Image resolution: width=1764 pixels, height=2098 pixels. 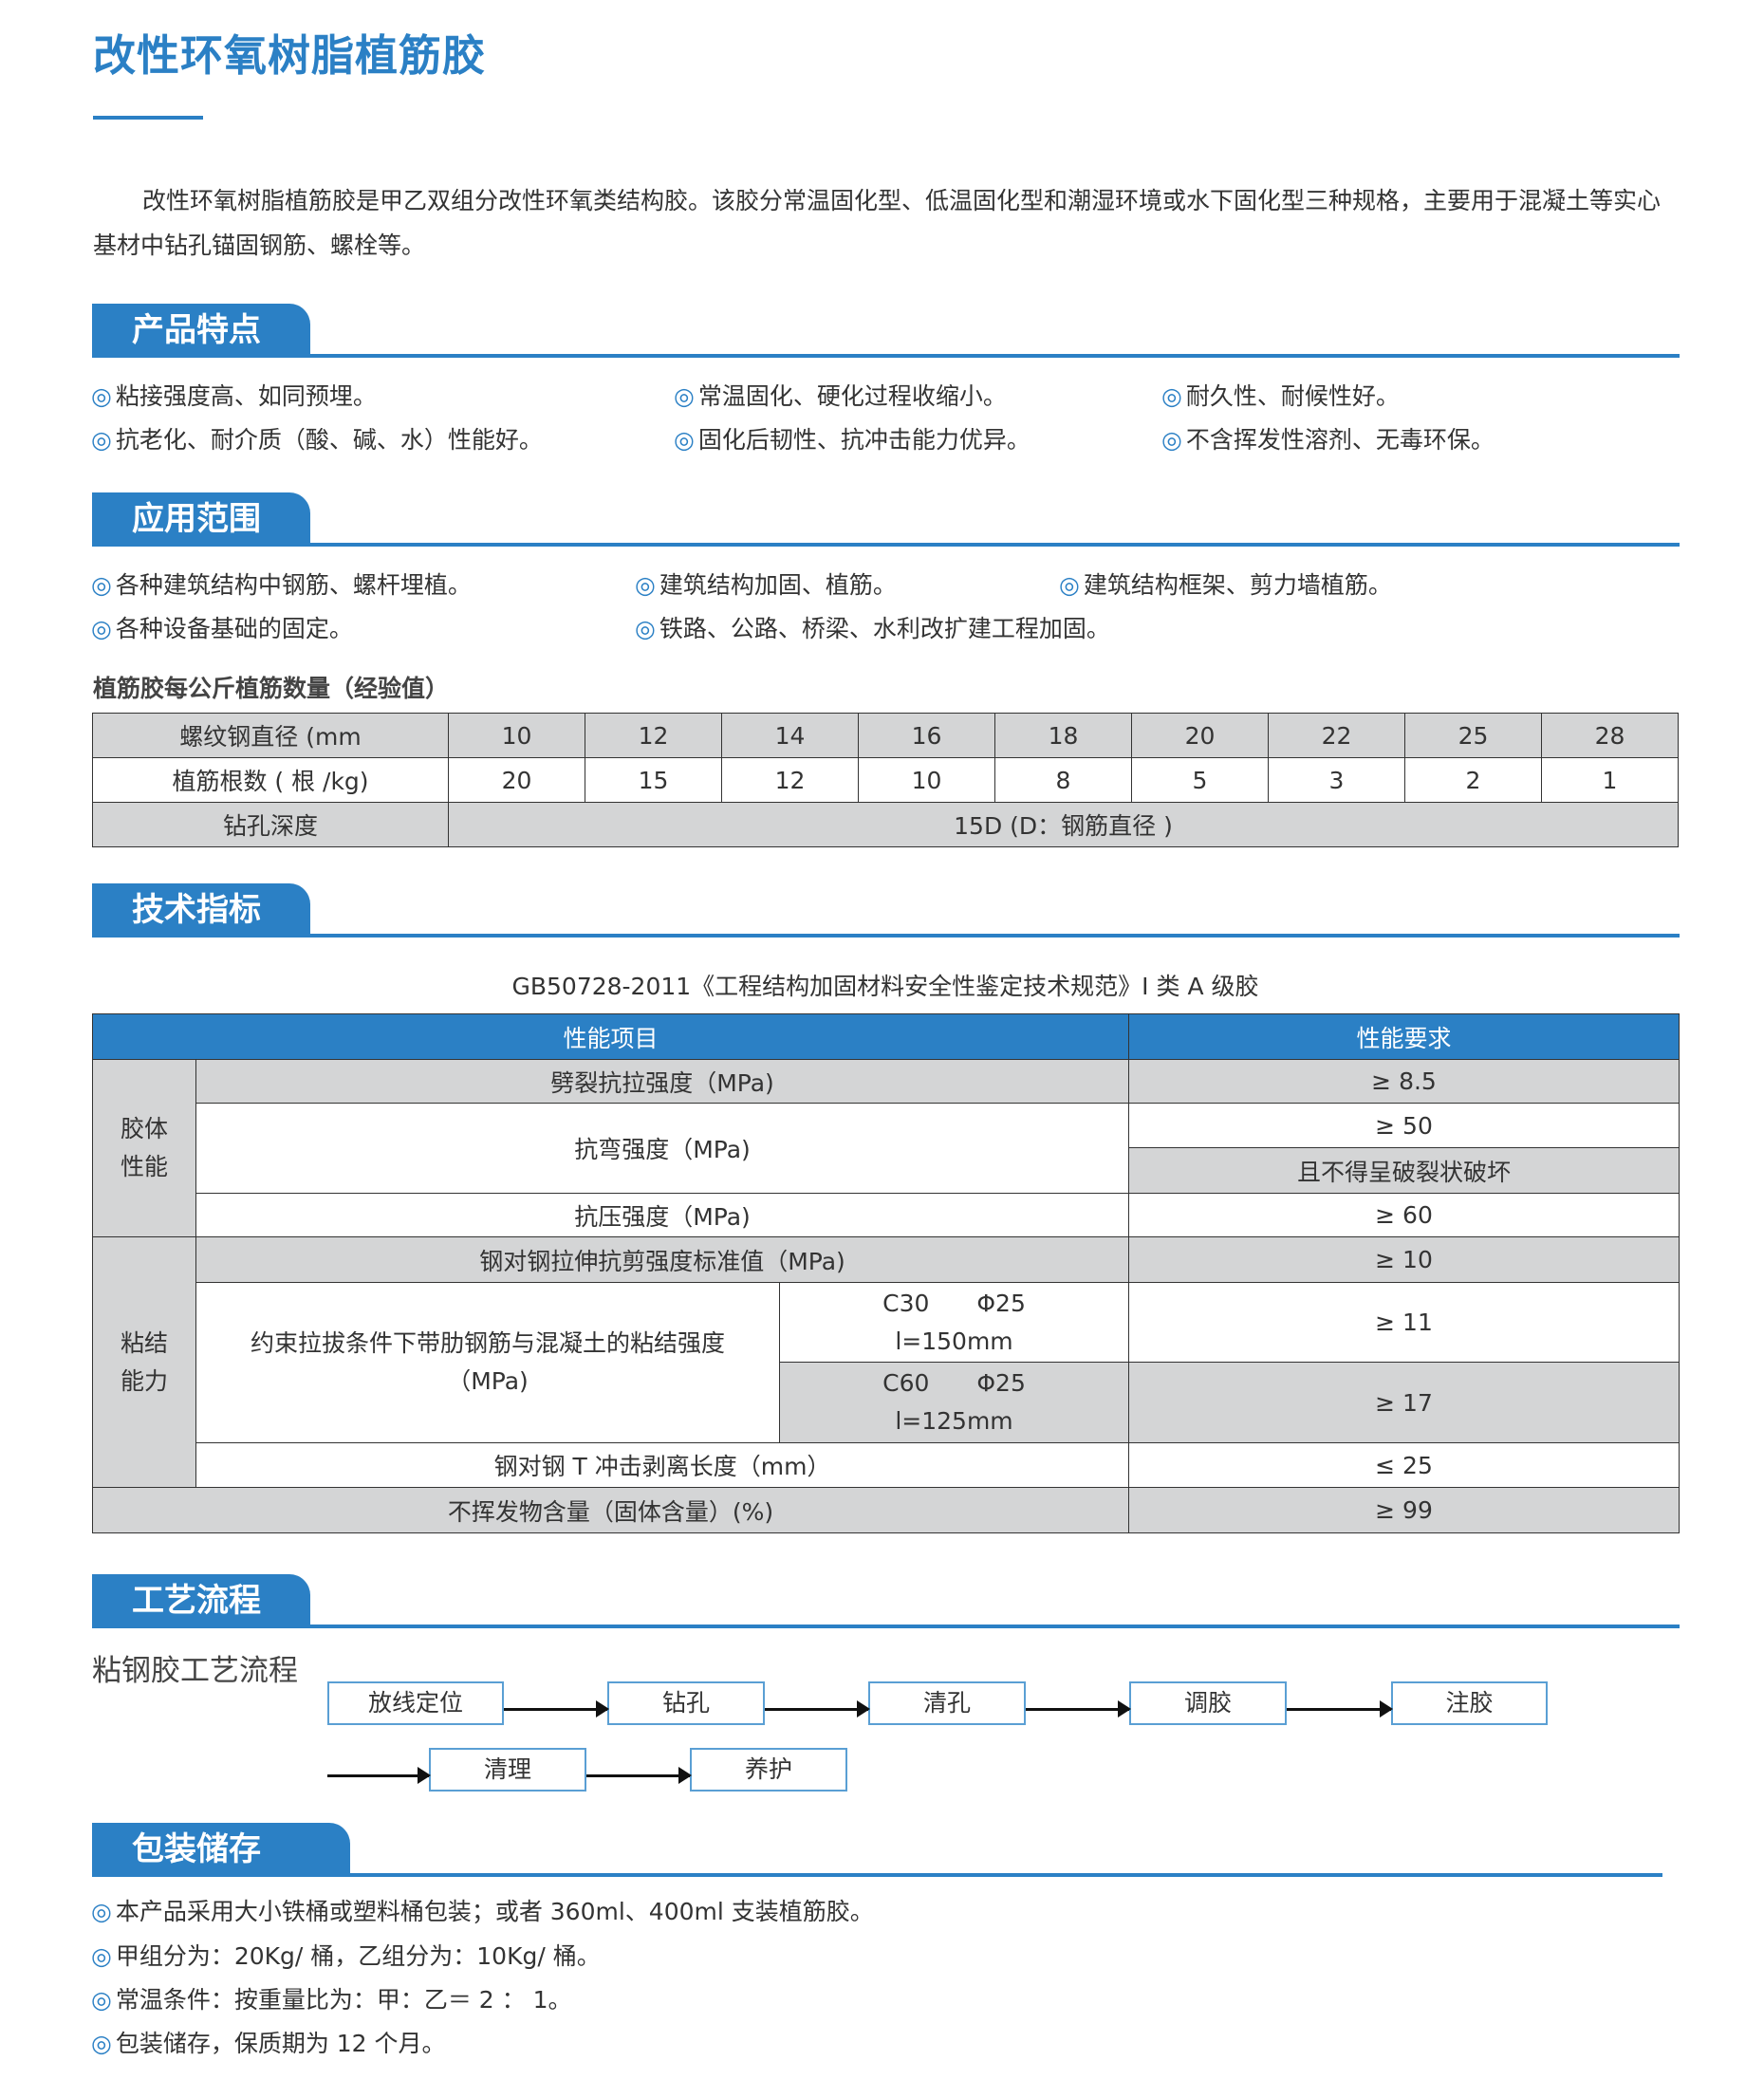 I want to click on requirement: ≥ 99, so click(x=1404, y=1510).